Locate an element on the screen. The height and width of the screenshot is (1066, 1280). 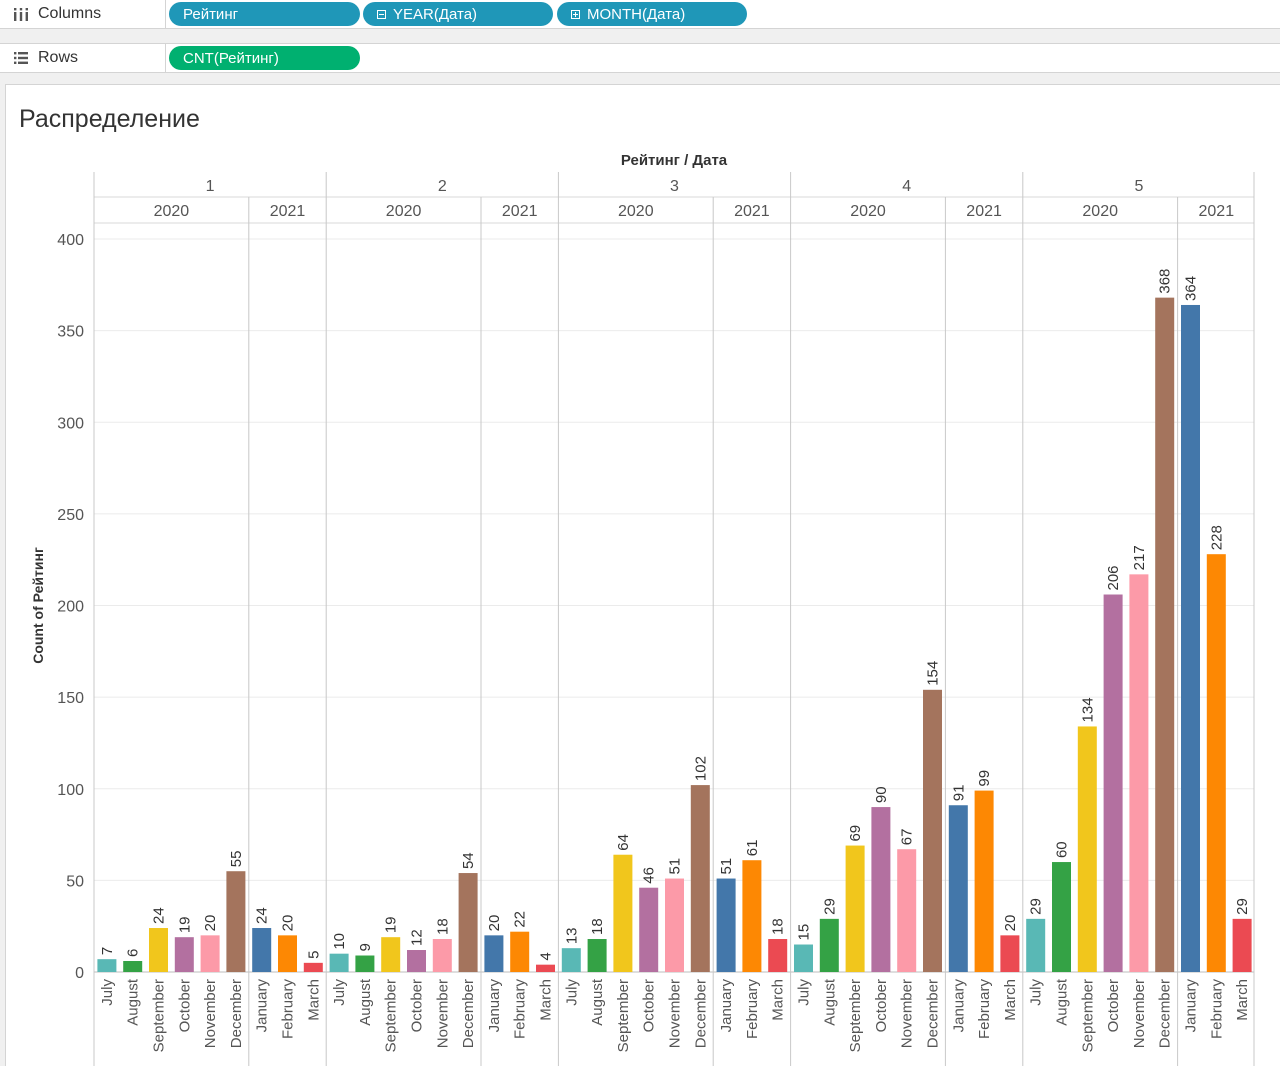
collapse-icon is located at coordinates (381, 14).